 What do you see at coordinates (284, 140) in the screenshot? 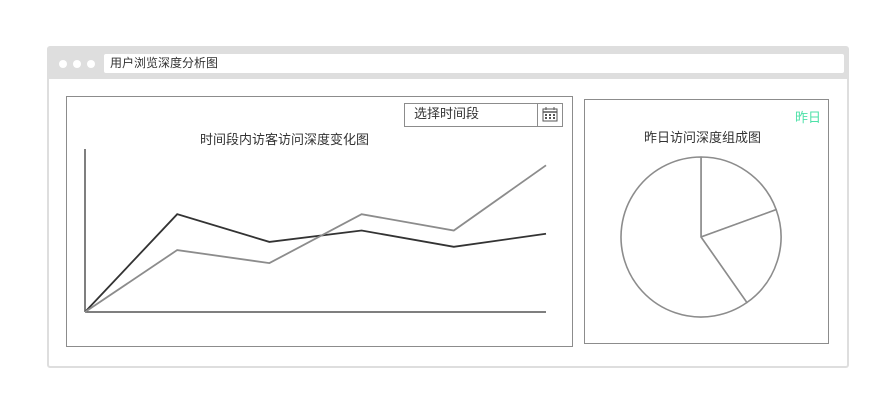
I see `line-chart-title: 时间段内访客访问深度变化图` at bounding box center [284, 140].